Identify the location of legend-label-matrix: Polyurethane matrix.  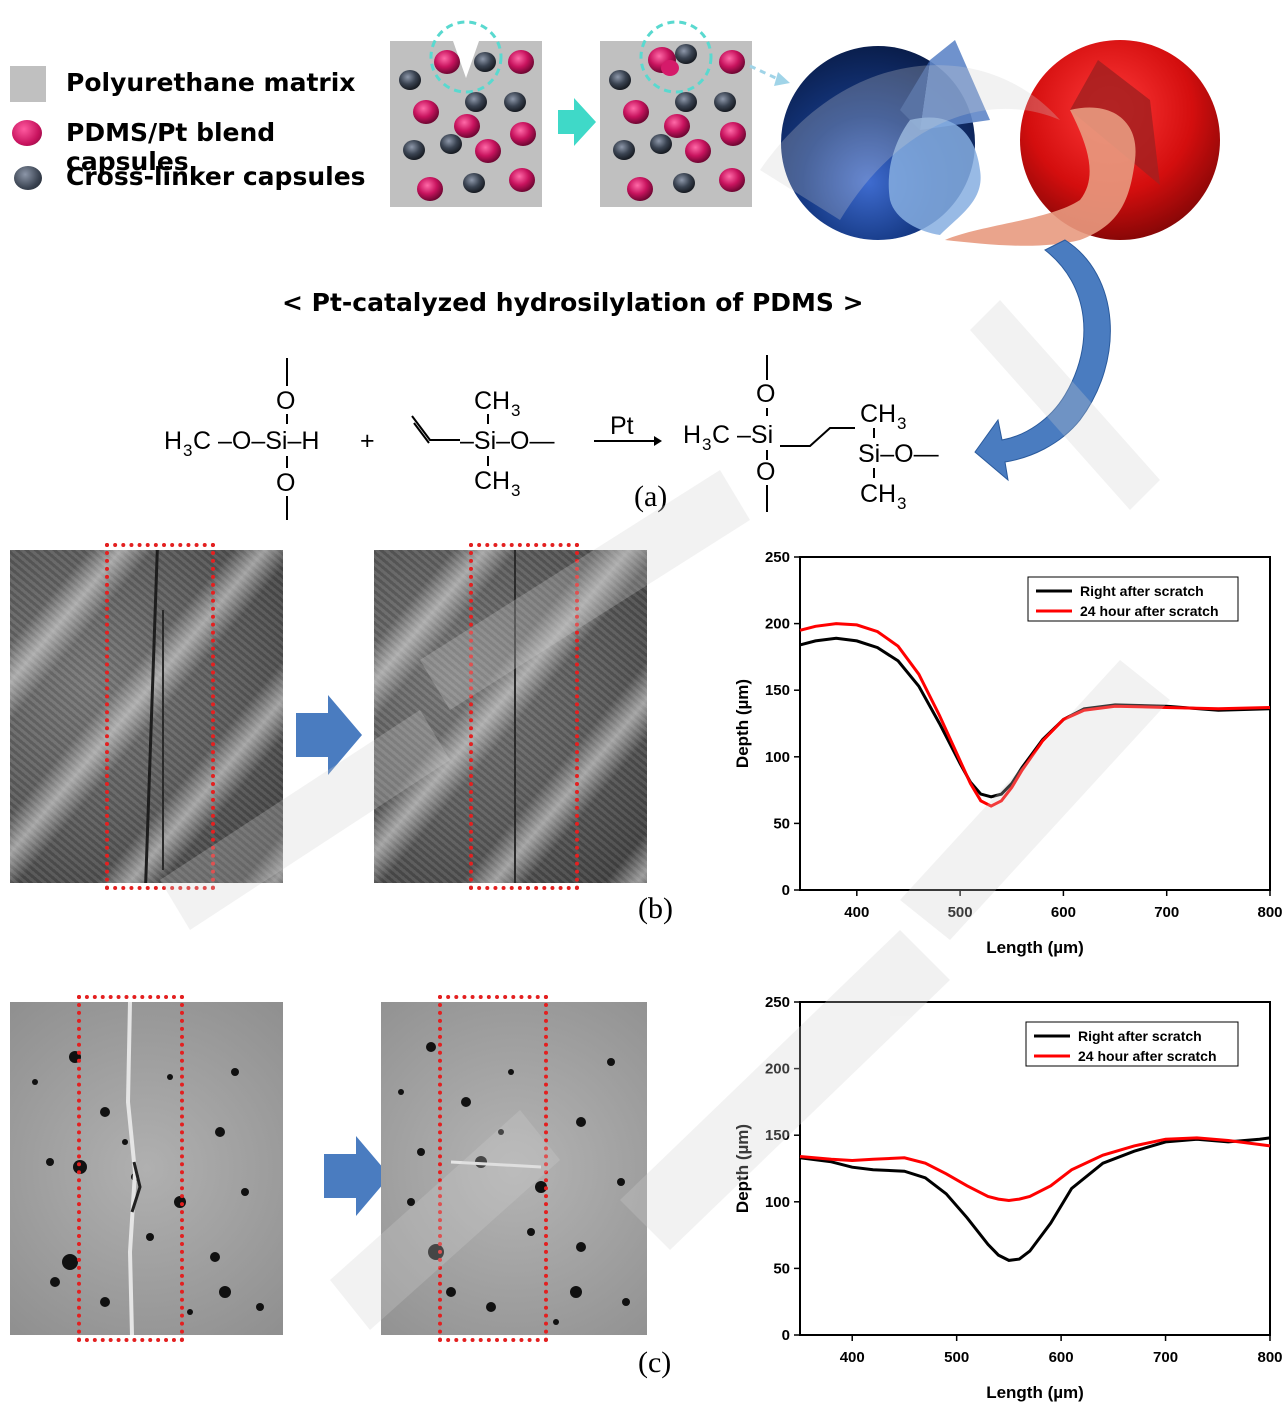
(211, 82).